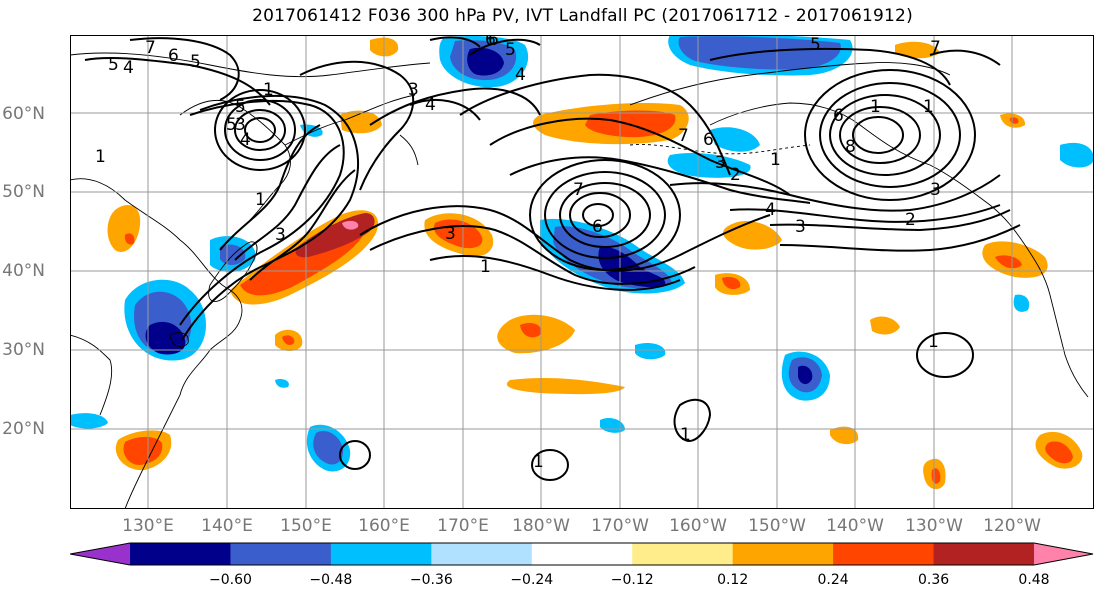 This screenshot has width=1105, height=601. Describe the element at coordinates (227, 526) in the screenshot. I see `lon-label: 140°E` at that location.